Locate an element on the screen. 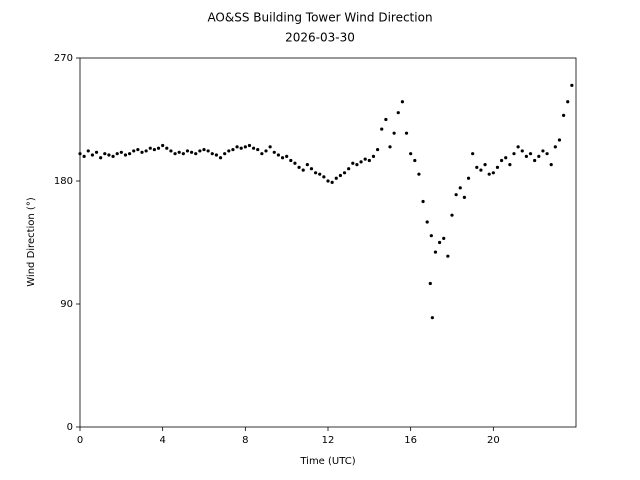 This screenshot has width=640, height=480. chart-title: AO&SS Building Tower Wind Direction is located at coordinates (319, 18).